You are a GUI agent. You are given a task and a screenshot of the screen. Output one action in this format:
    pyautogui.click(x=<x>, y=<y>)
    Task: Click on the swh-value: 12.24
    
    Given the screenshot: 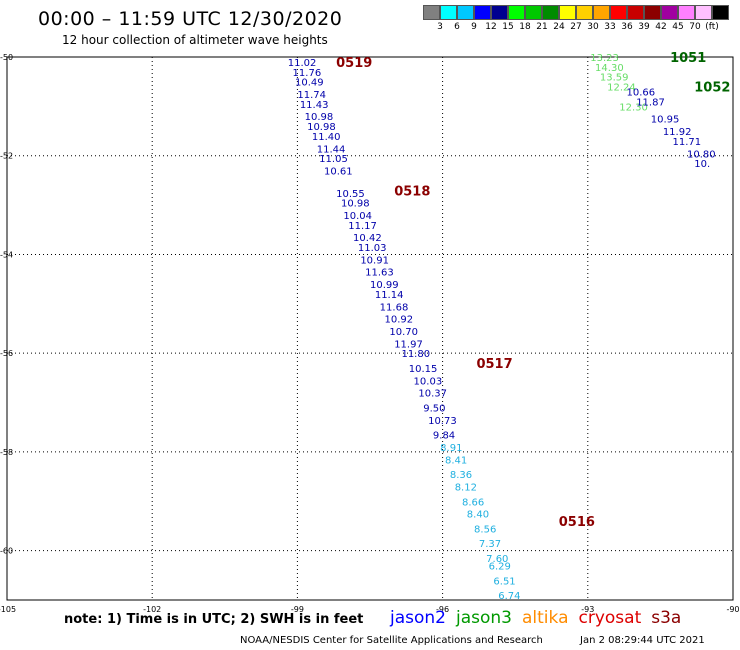 What is the action you would take?
    pyautogui.click(x=621, y=88)
    